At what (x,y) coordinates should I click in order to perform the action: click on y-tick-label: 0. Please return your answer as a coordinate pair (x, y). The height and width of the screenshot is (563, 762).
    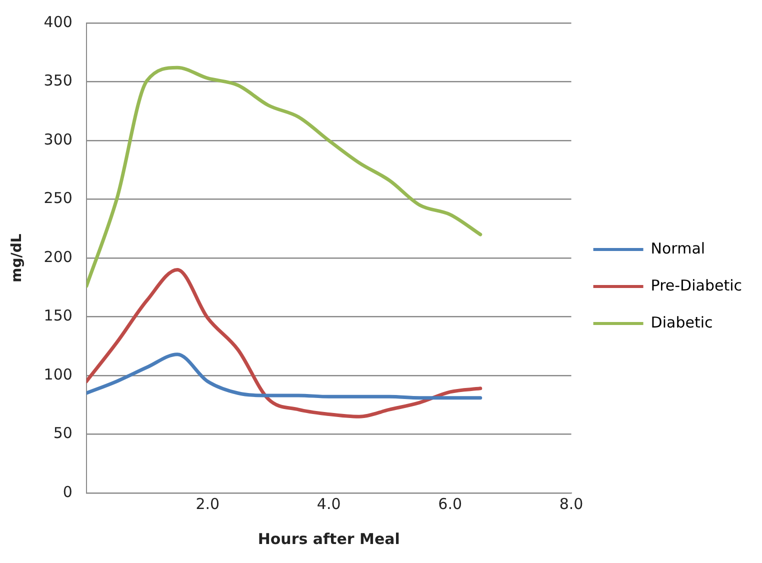
    Looking at the image, I should click on (67, 491).